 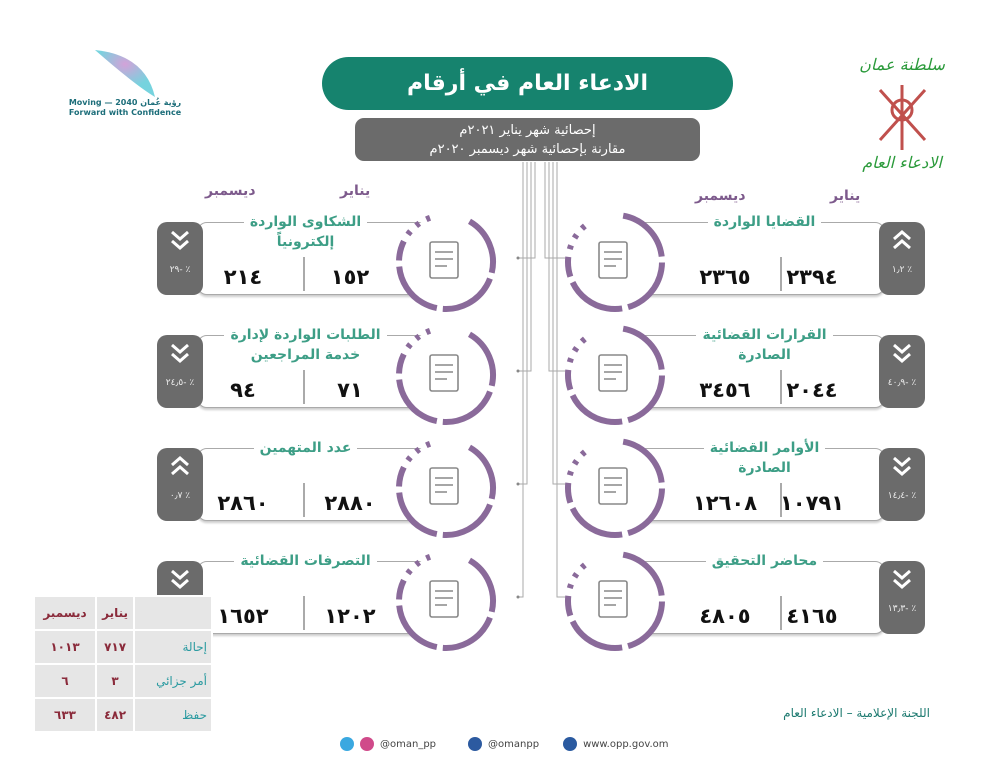 What do you see at coordinates (615, 601) in the screenshot?
I see `fingerprint-search-icon` at bounding box center [615, 601].